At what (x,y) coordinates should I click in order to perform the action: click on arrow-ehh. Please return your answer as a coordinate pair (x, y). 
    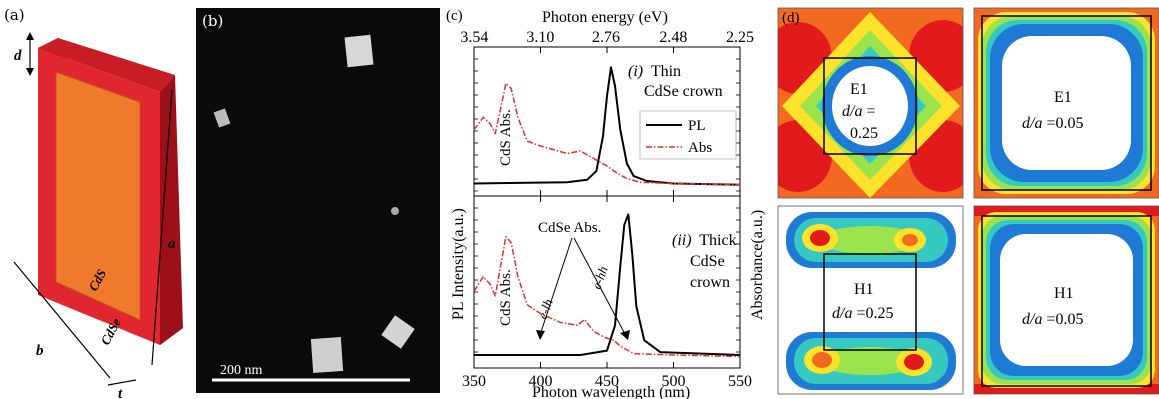
    Looking at the image, I should click on (600, 287).